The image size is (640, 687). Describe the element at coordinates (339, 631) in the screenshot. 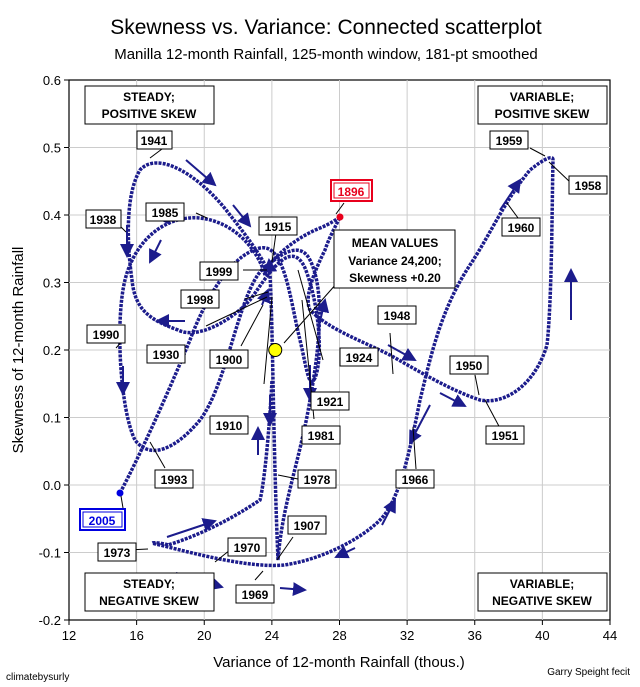

I see `x-axis-ticks: 12 16 20 24 28 32 36 40 44` at that location.